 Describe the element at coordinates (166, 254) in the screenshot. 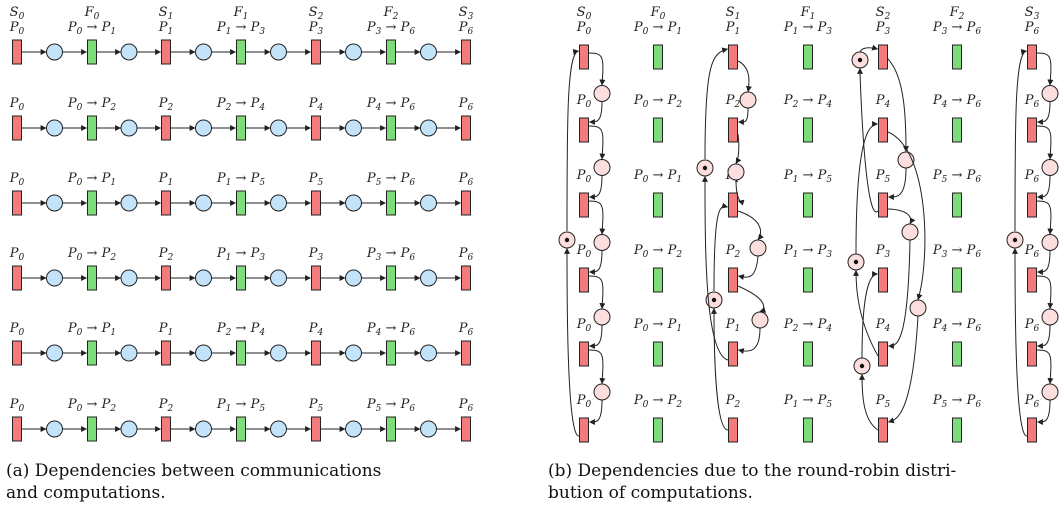

I see `row-label: P2​` at that location.